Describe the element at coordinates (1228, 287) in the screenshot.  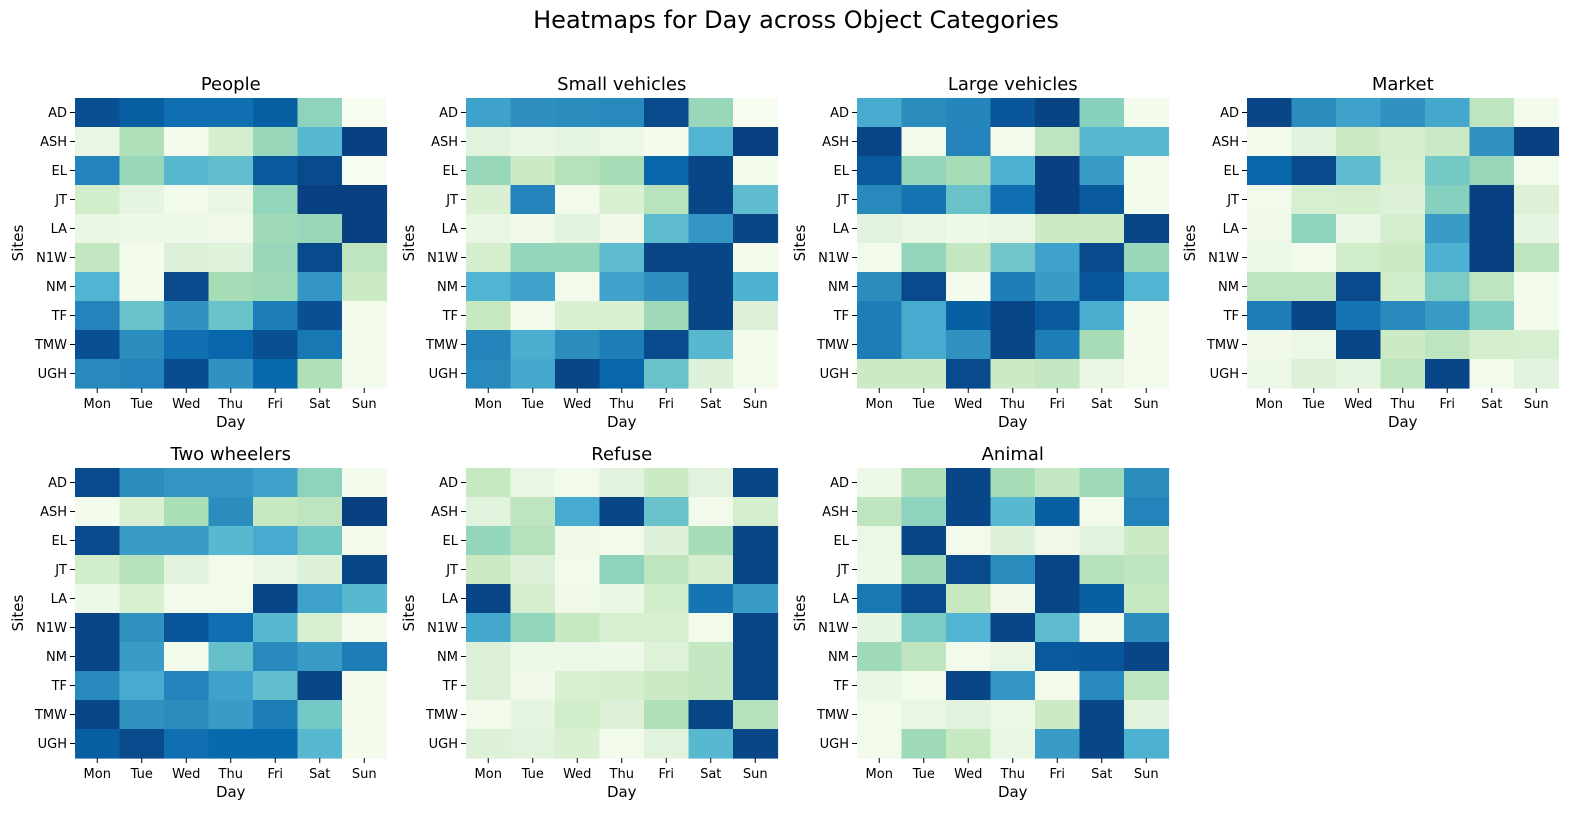
I see `y-tick-label: NM` at that location.